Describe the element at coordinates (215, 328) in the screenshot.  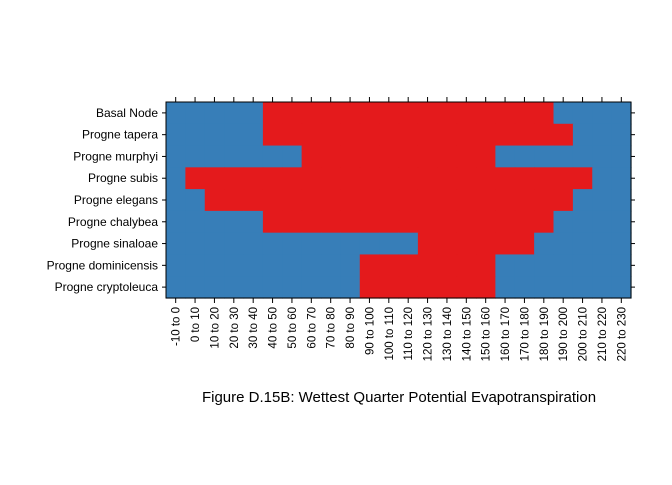
I see `column-label: 10 to 20` at that location.